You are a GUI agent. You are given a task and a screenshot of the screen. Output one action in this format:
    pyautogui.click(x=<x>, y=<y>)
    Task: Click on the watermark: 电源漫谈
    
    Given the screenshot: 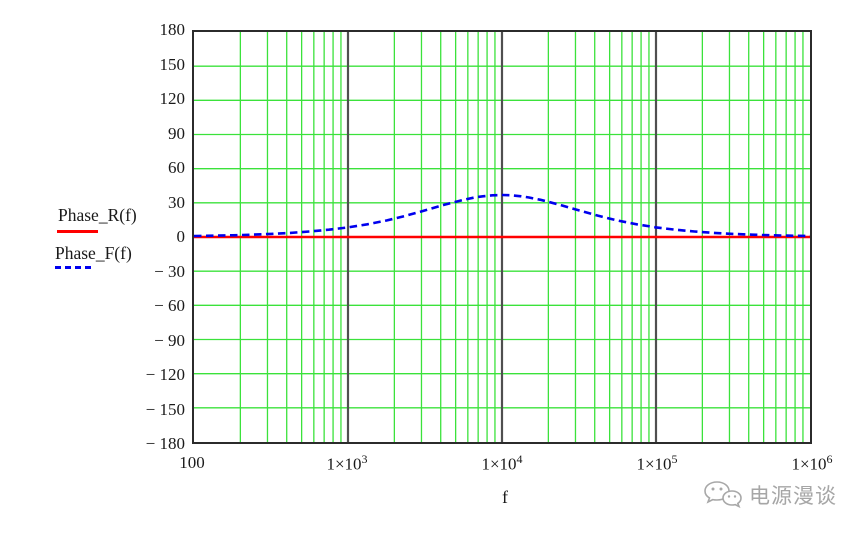 What is the action you would take?
    pyautogui.click(x=770, y=495)
    